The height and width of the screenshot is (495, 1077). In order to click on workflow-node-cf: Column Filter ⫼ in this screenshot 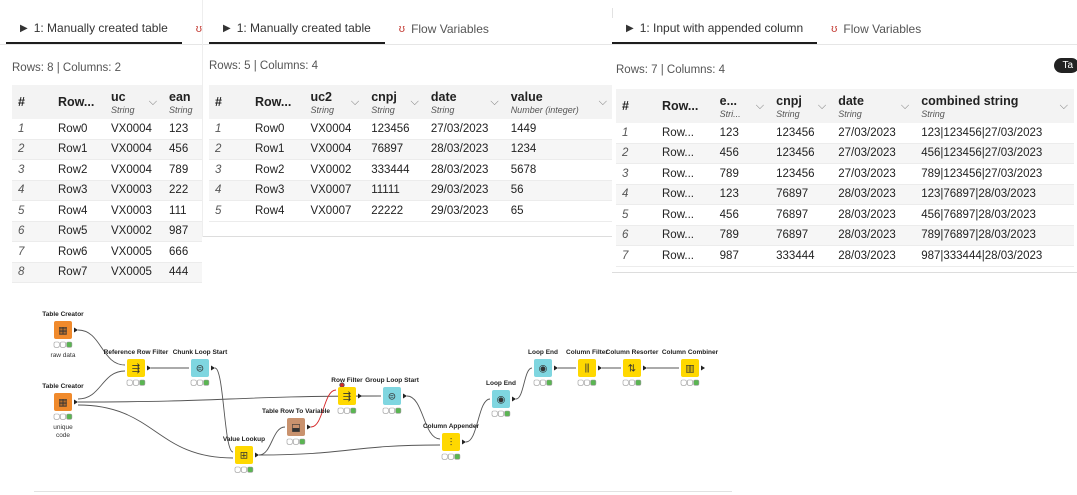, I will do `click(587, 367)`.